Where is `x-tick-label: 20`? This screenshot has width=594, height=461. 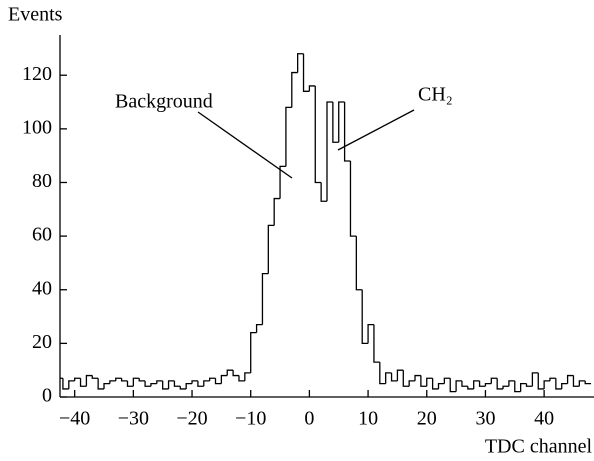
x-tick-label: 20 is located at coordinates (427, 419).